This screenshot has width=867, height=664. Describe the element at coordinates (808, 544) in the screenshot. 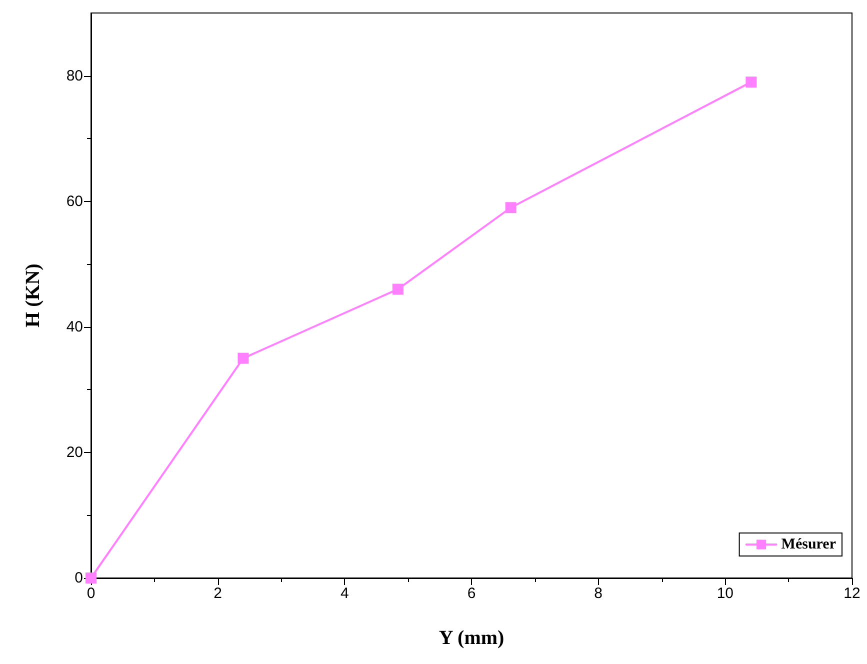

I see `legend-label: Mésurer` at that location.